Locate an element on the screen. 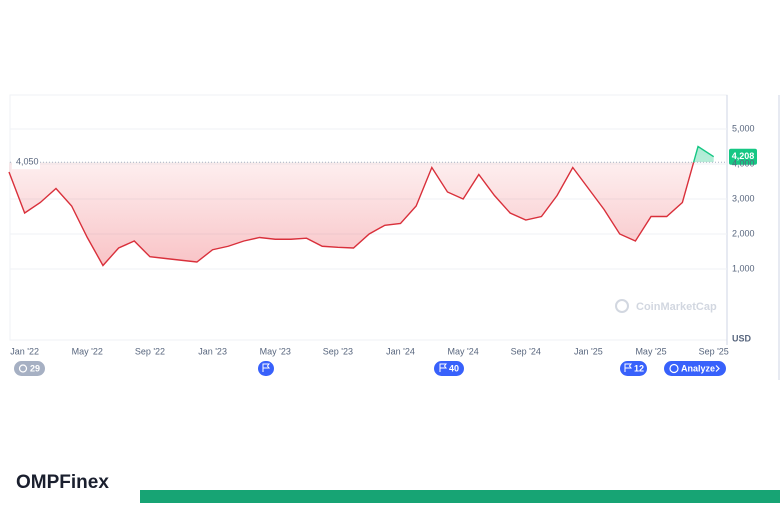  value-label-bg is located at coordinates (743, 156).